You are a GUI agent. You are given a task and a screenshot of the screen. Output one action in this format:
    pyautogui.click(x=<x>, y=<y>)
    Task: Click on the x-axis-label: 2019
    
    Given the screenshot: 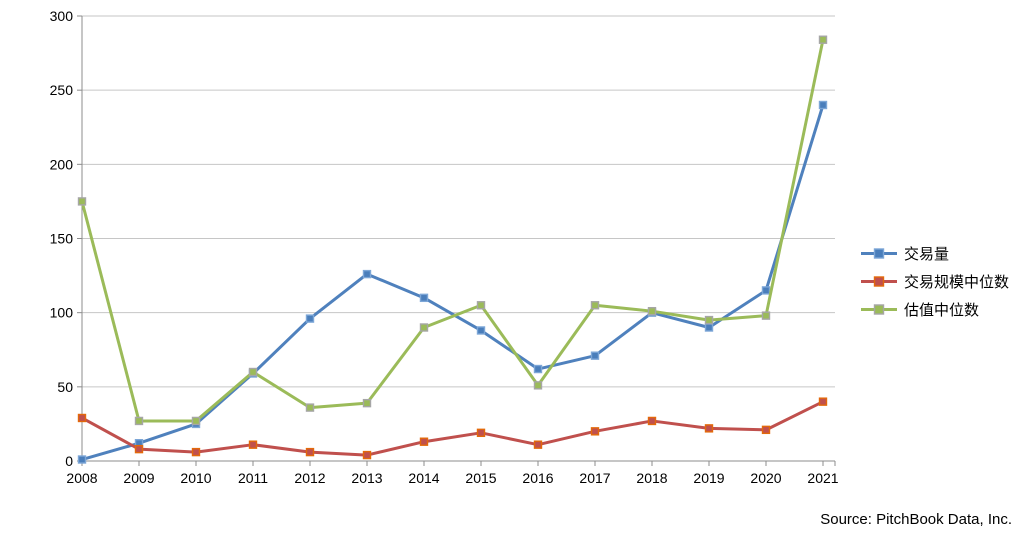 What is the action you would take?
    pyautogui.click(x=708, y=478)
    